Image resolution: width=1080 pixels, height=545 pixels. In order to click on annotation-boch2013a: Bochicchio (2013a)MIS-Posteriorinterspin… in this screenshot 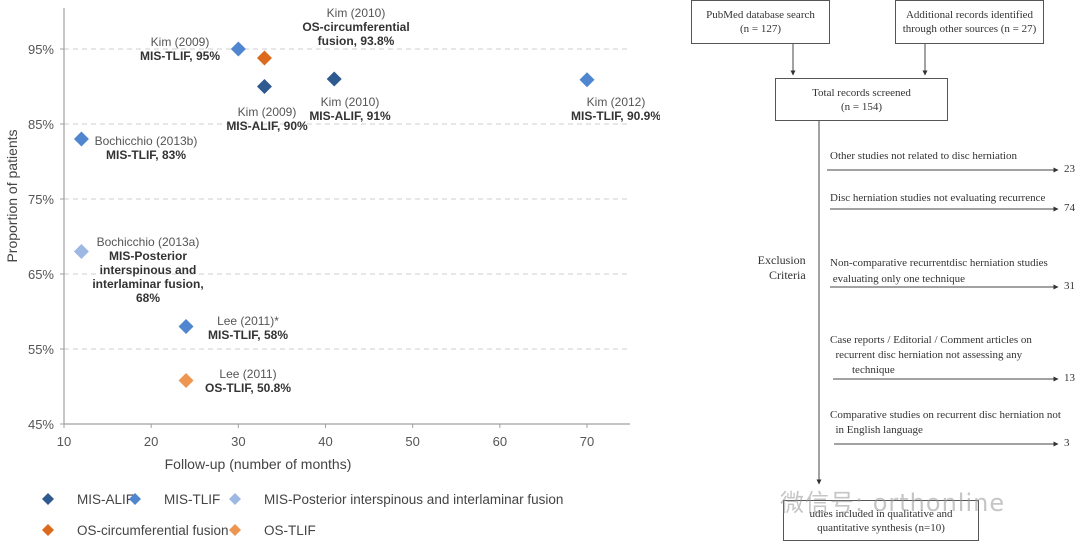, I will do `click(147, 270)`.